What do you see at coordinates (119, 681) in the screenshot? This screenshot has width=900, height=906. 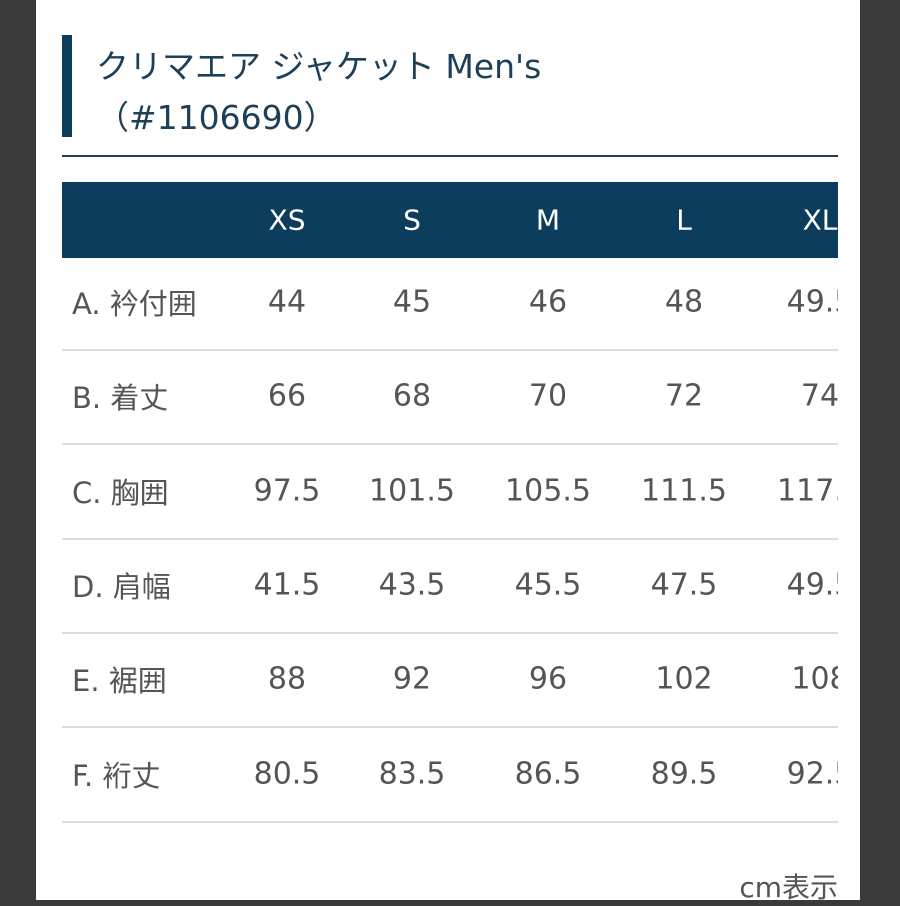 I see `row-label: E. 裾囲` at bounding box center [119, 681].